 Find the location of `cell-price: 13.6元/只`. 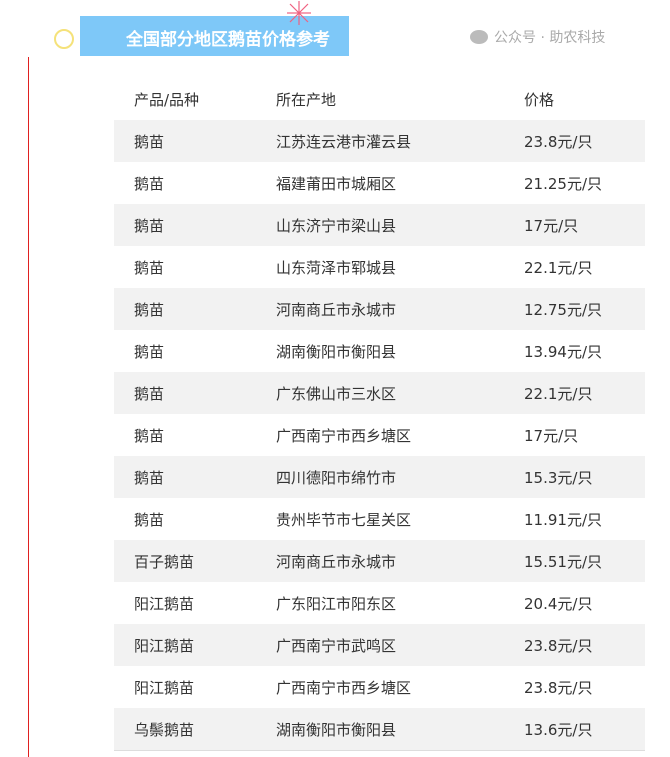

cell-price: 13.6元/只 is located at coordinates (584, 729).